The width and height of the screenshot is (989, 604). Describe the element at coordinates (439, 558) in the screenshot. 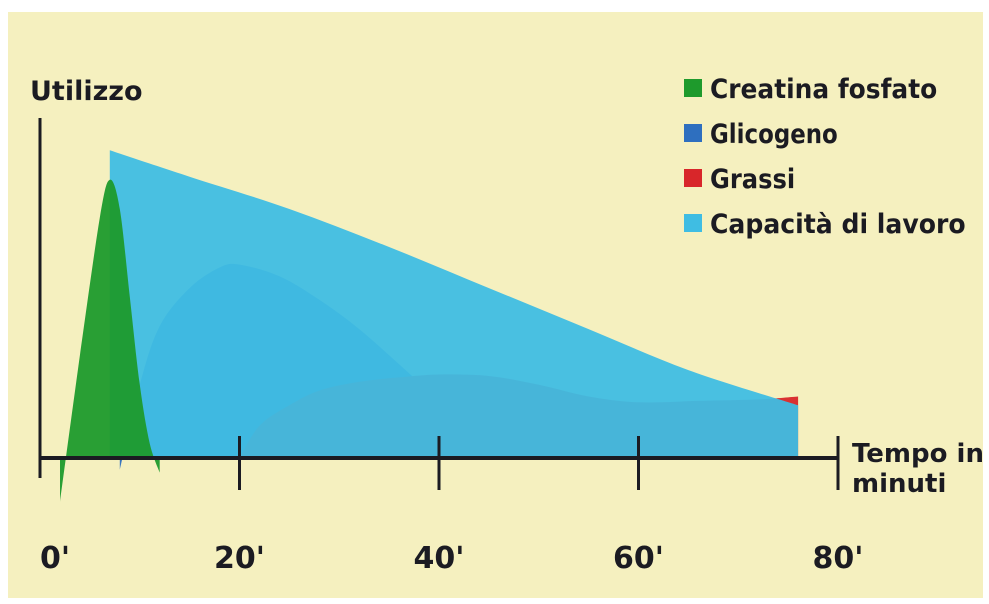

I see `x-tick-label: 40'` at that location.